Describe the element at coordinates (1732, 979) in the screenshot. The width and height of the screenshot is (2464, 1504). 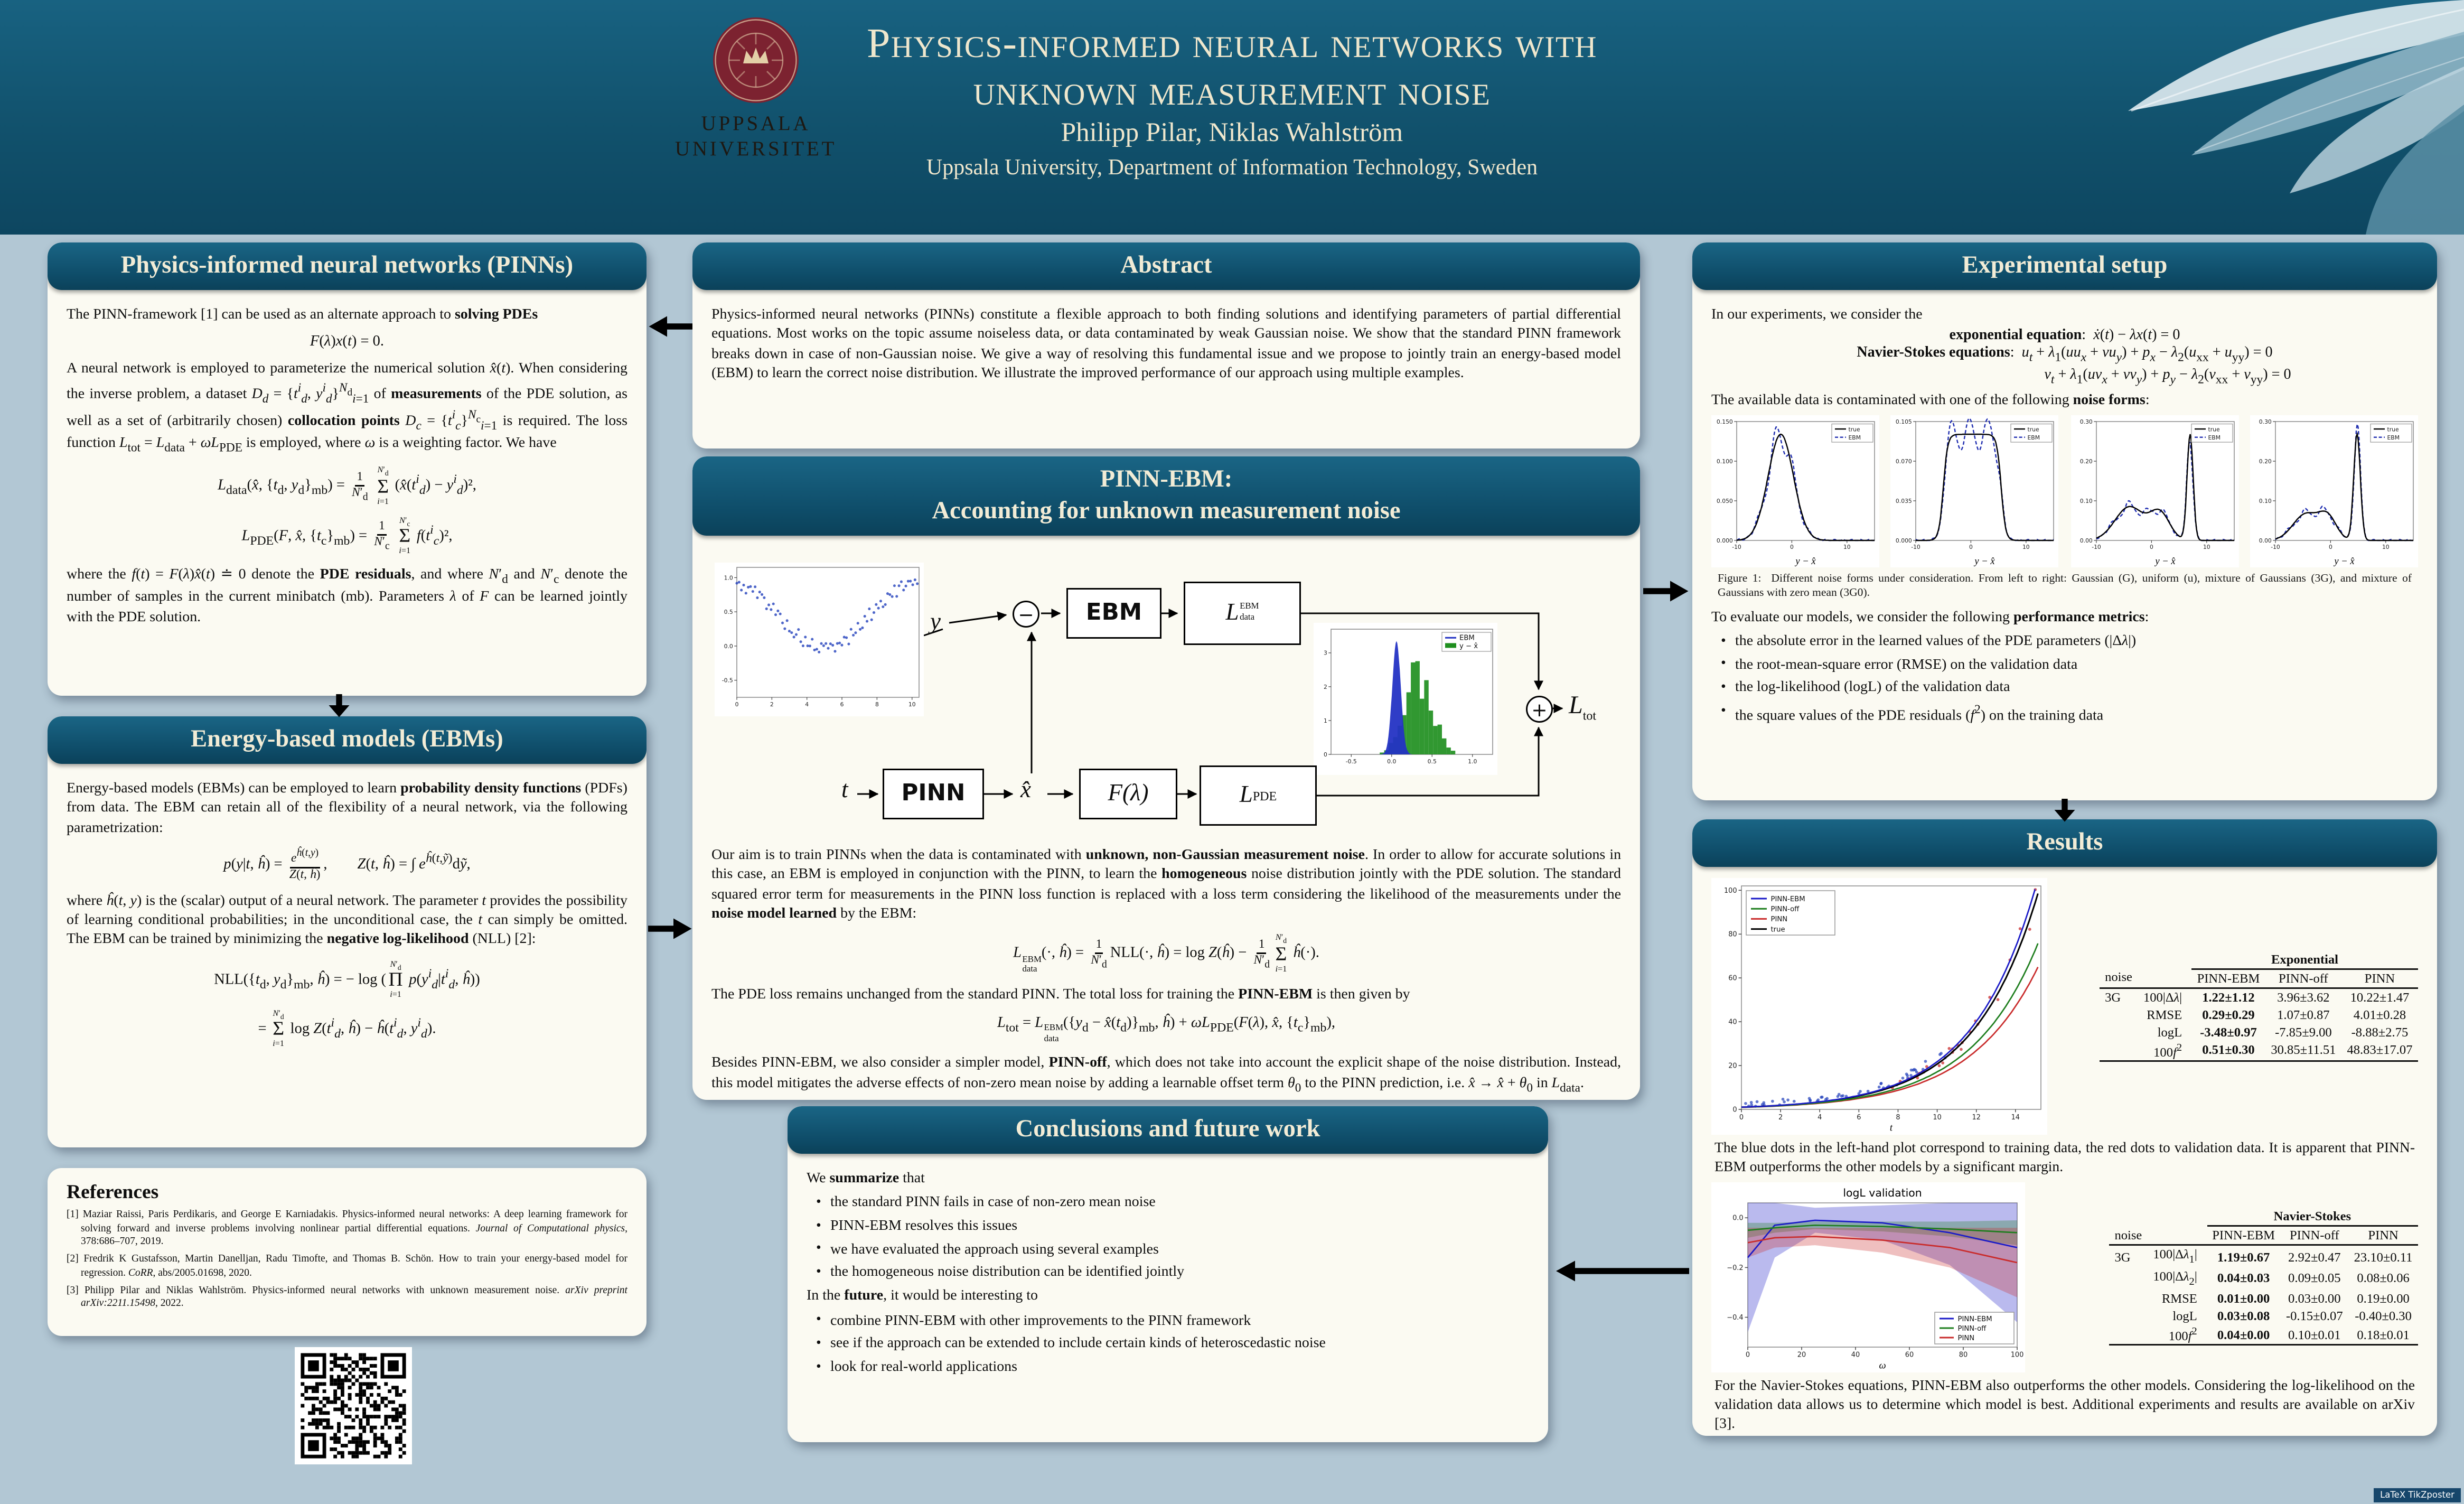
I see `svg-text: 60` at that location.